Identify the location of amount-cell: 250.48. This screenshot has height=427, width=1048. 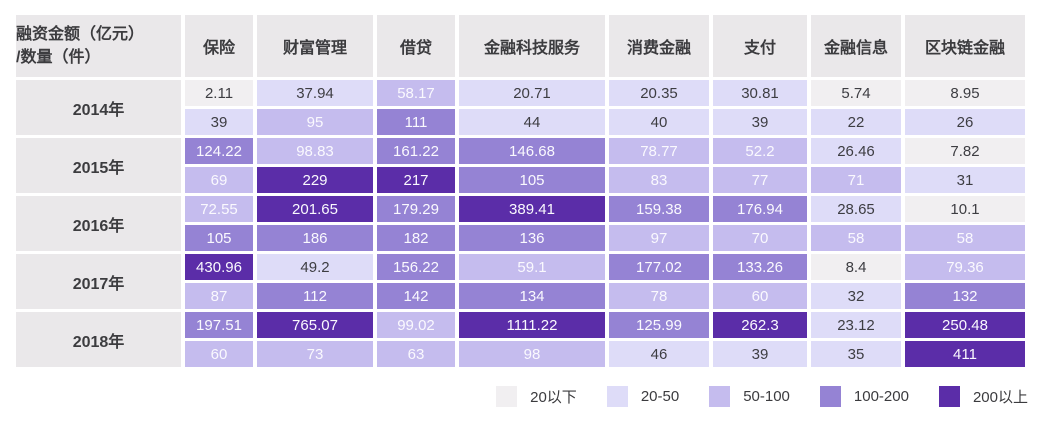
(965, 325).